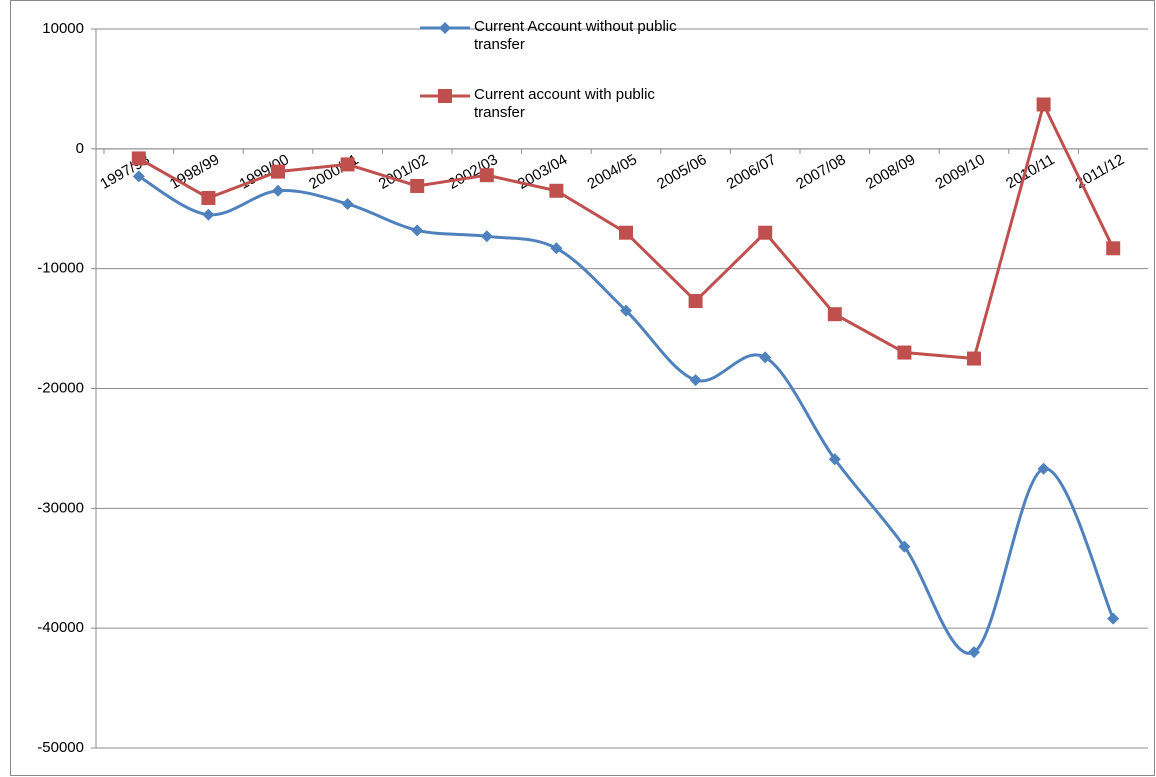 The image size is (1156, 777). What do you see at coordinates (60, 507) in the screenshot?
I see `y-tick-label: -30000` at bounding box center [60, 507].